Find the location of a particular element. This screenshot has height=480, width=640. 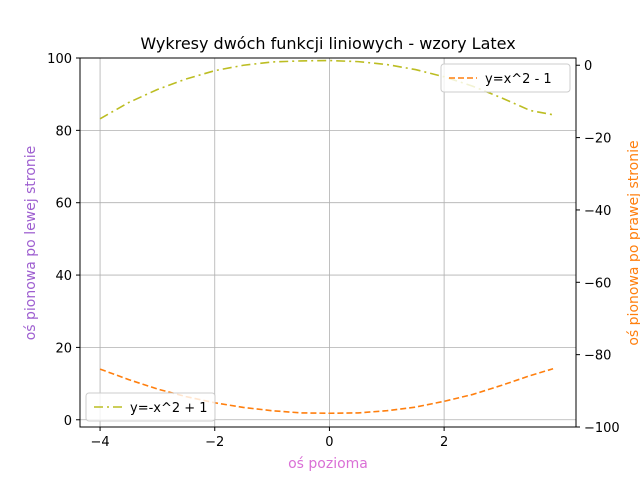

y-axis-left: 0 20 40 60 80 100 is located at coordinates (63, 240).